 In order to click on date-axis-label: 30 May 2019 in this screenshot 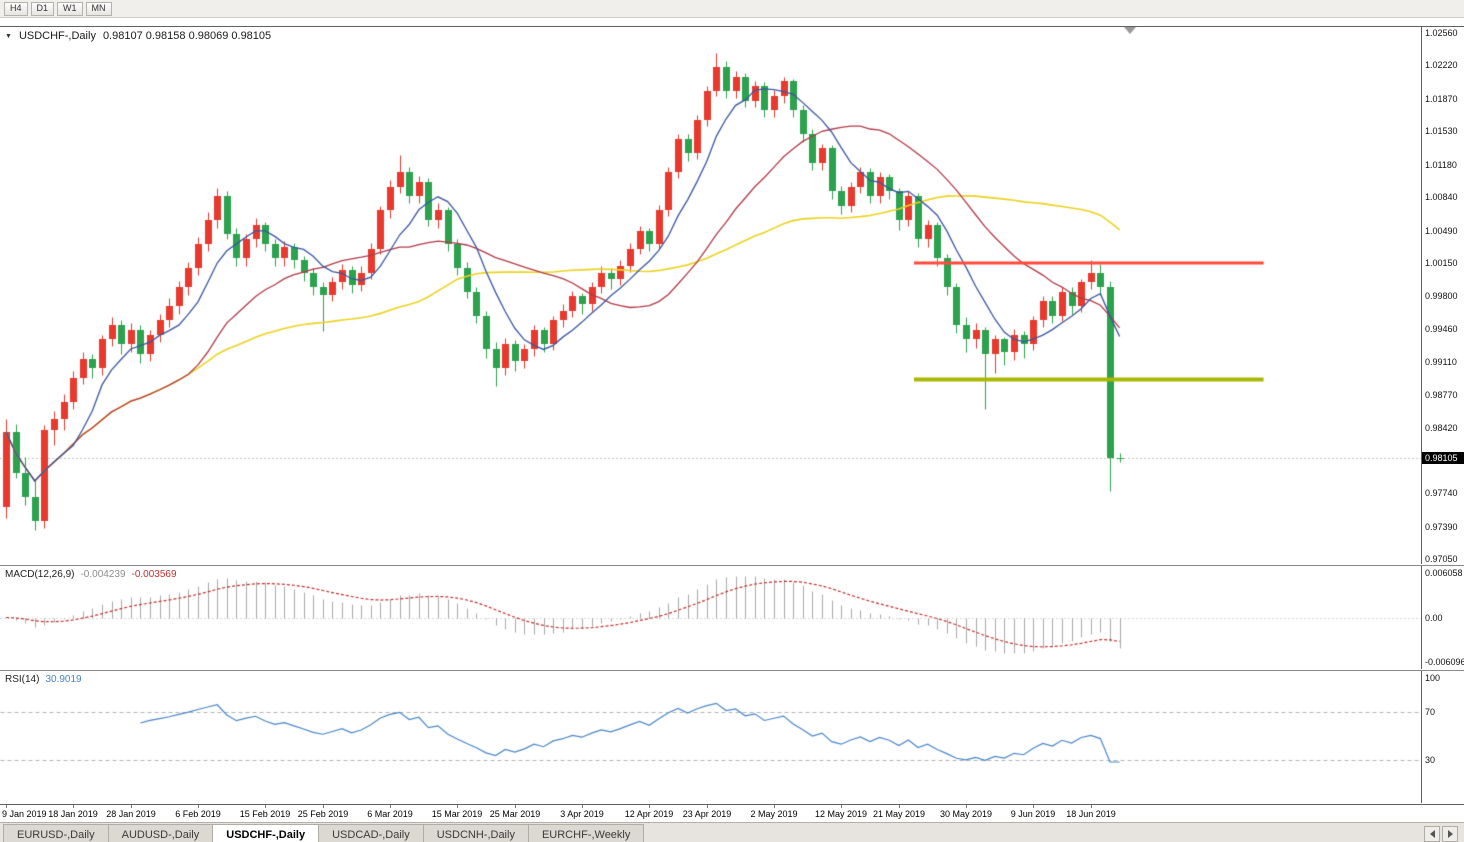, I will do `click(966, 814)`.